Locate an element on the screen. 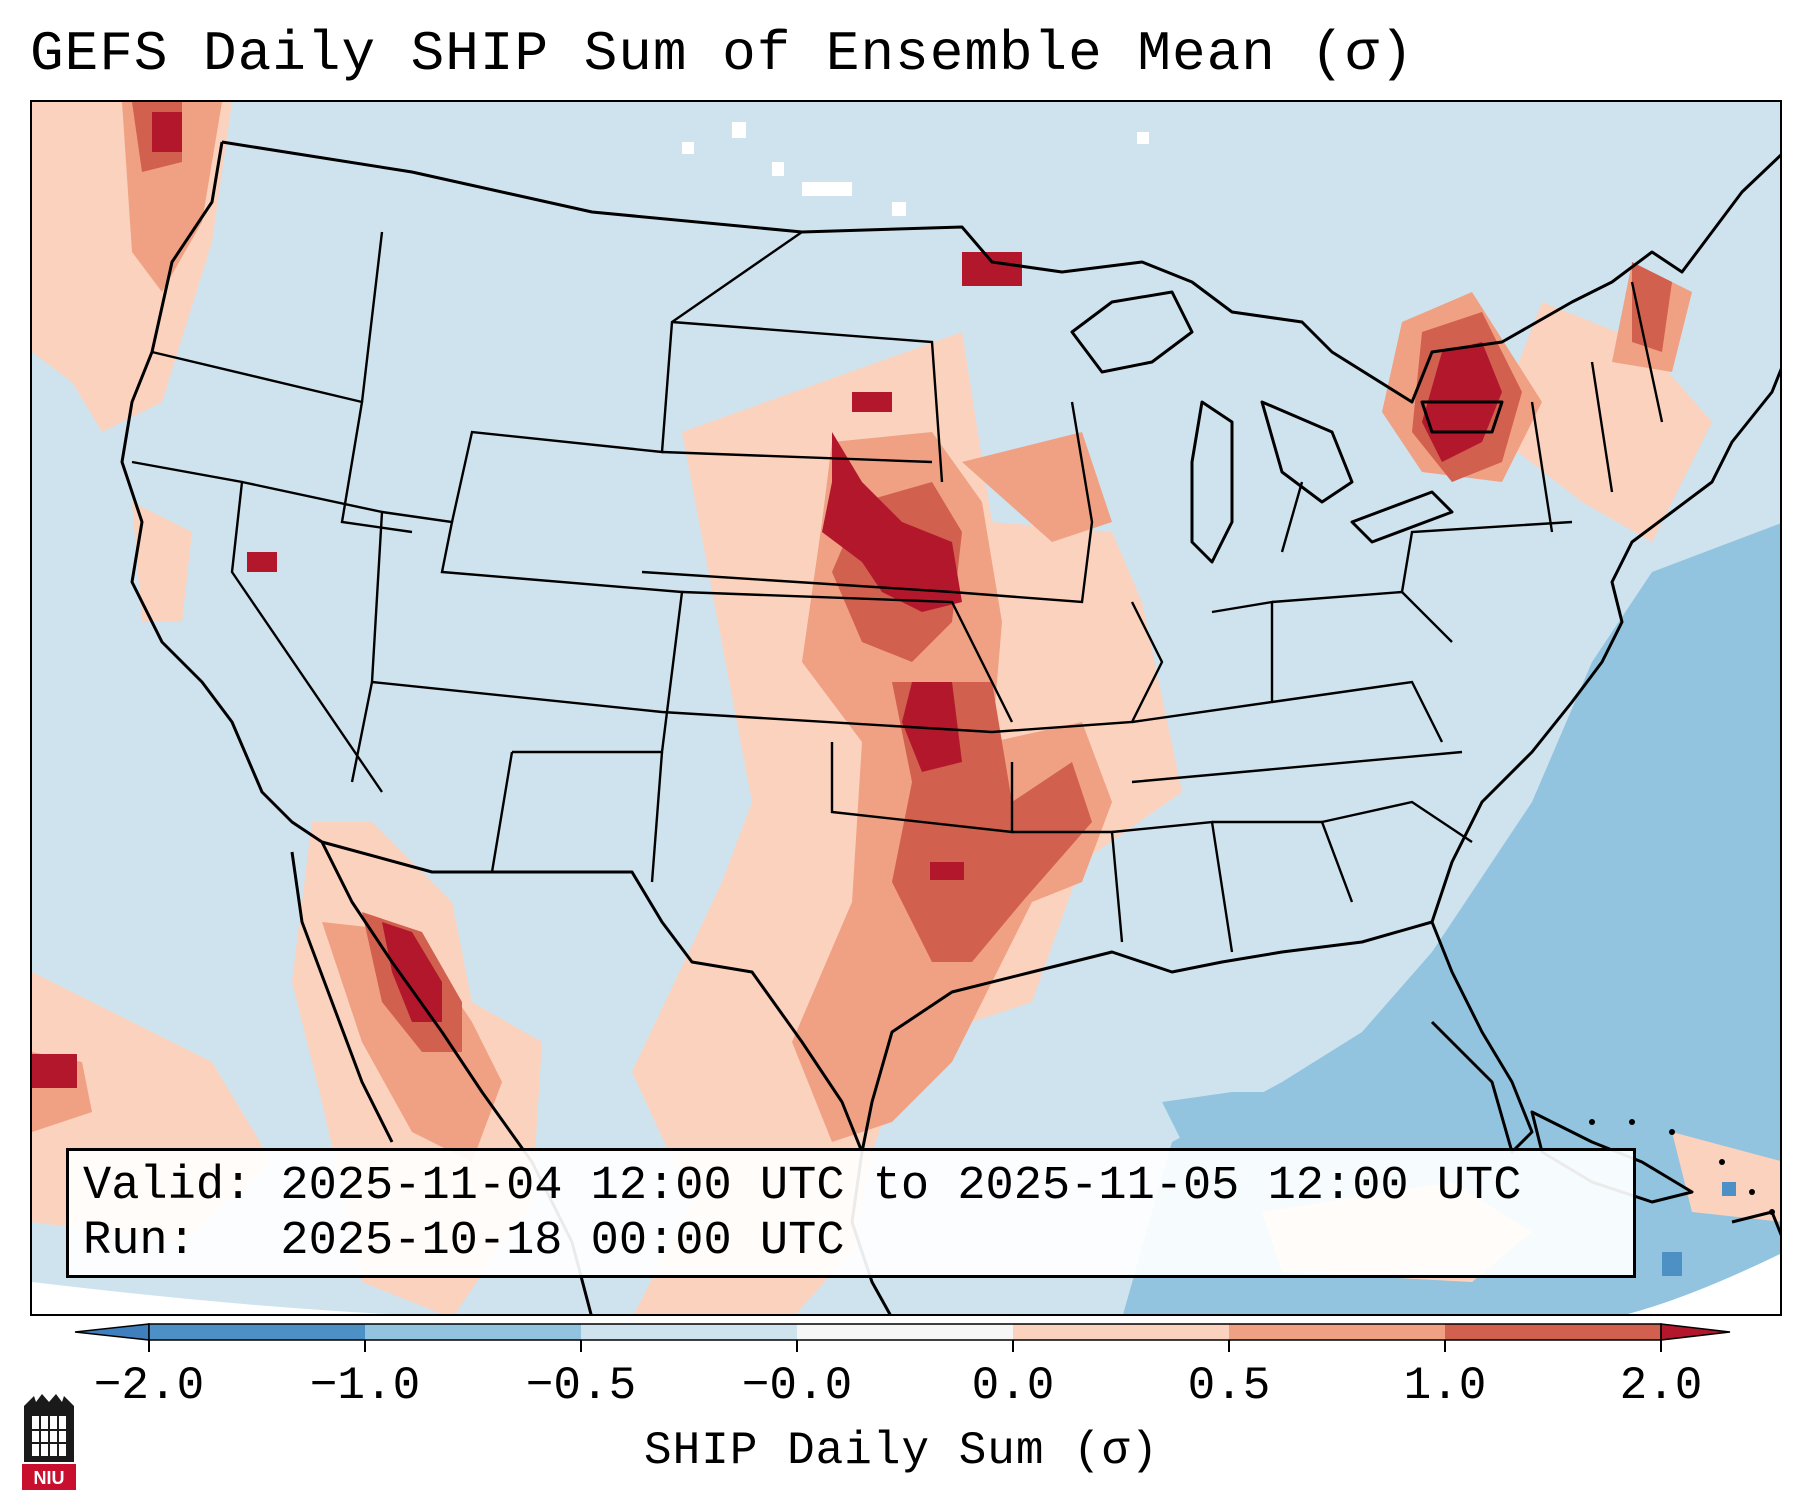  colorbar-arrow-high is located at coordinates (1695, 1332).